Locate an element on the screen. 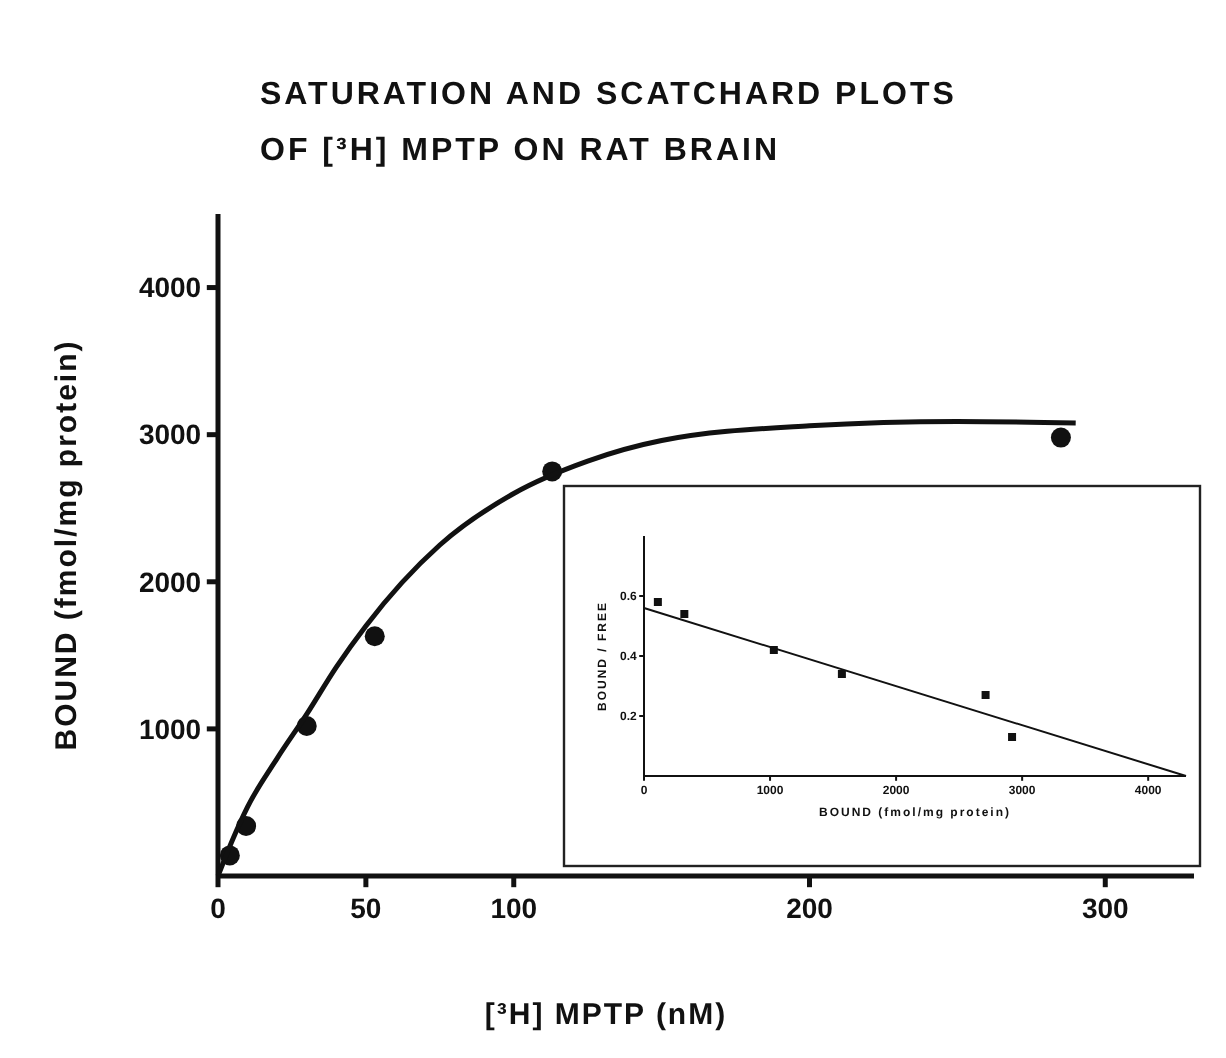 Image resolution: width=1226 pixels, height=1058 pixels. chart-title: SATURATION AND SCATCHARD PLOTS OF [³H] MPTP ON RAT BRAIN is located at coordinates (608, 123).